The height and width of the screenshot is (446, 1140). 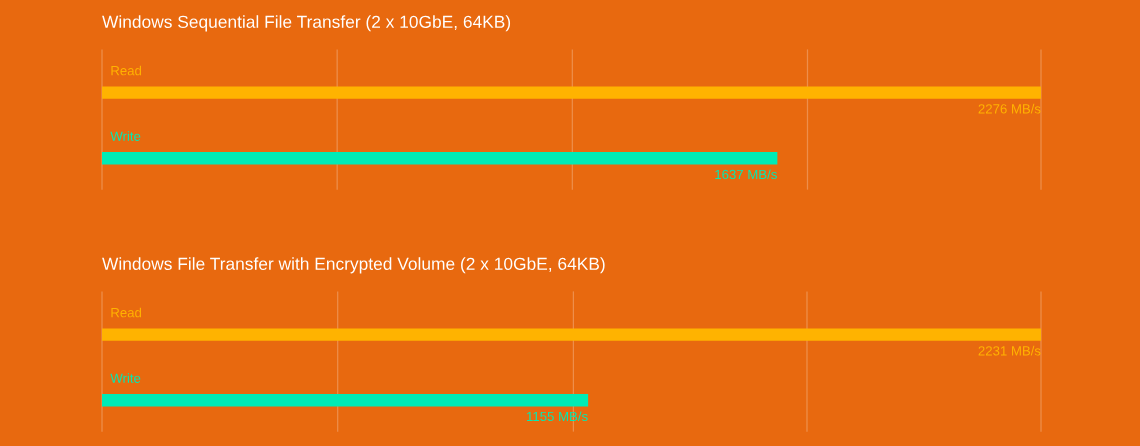 What do you see at coordinates (746, 174) in the screenshot?
I see `data-label: 1637 MB/s` at bounding box center [746, 174].